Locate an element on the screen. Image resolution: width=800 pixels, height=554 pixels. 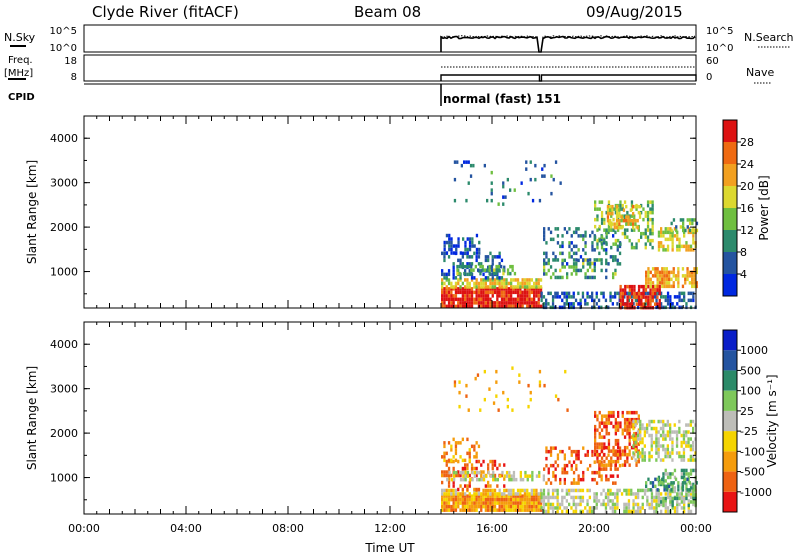
x-tick-label: 16:00 is located at coordinates (492, 528).